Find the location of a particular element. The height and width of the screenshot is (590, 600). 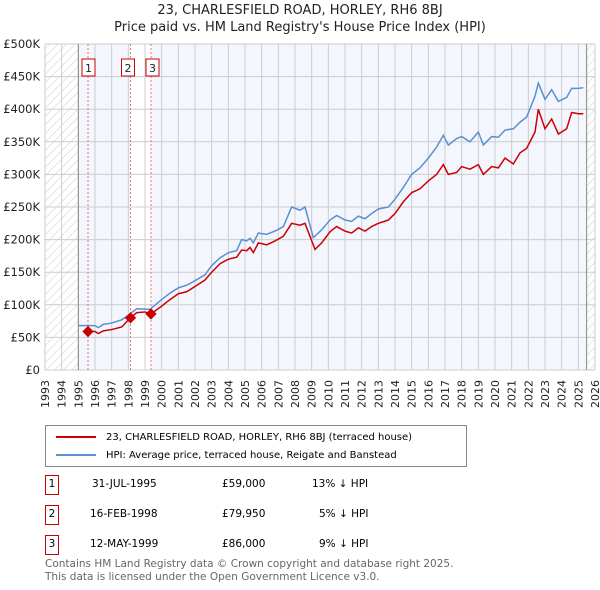

x-tick-label: 1995 is located at coordinates (78, 394).